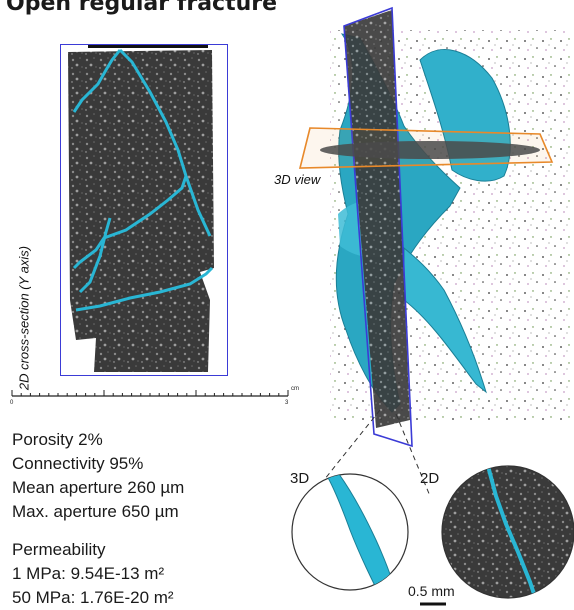 This screenshot has height=610, width=574. I want to click on ruler-end-label: 3, so click(287, 403).